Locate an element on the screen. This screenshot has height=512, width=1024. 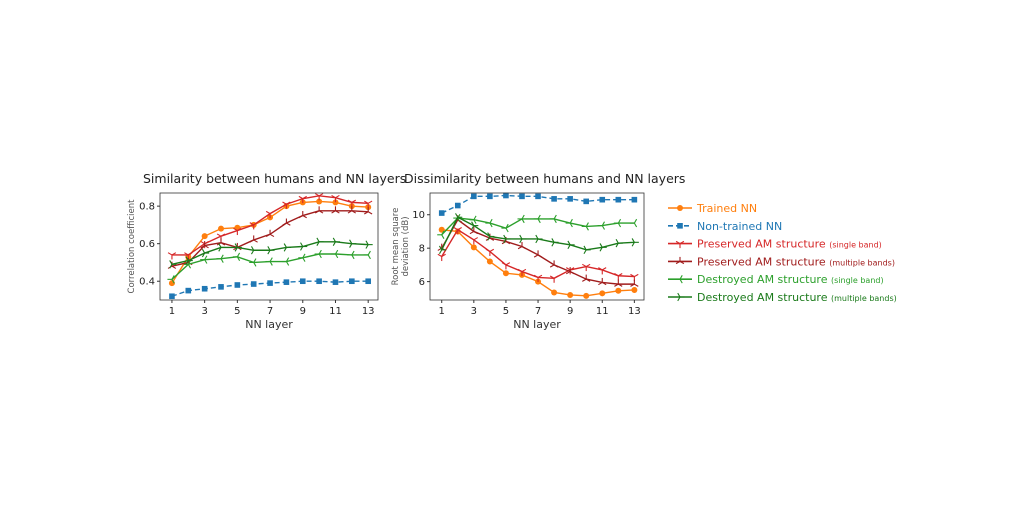
legend-label: Preserved AM structure (single band) is located at coordinates (789, 244).